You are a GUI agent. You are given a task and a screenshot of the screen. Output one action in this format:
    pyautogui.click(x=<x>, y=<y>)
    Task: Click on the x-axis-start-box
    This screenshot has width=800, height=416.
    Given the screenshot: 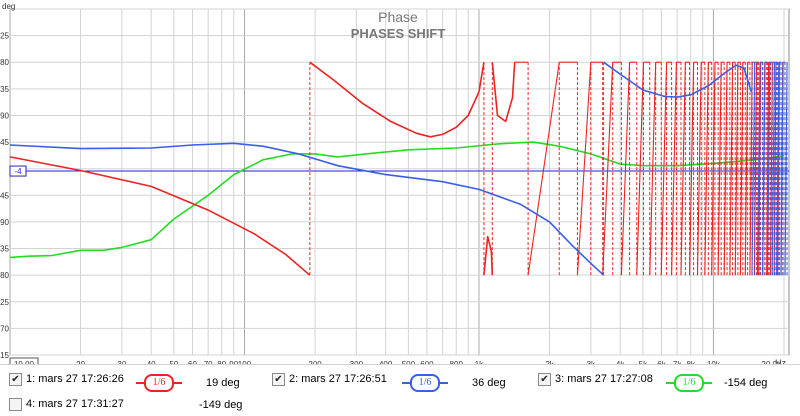 What is the action you would take?
    pyautogui.click(x=24, y=360)
    